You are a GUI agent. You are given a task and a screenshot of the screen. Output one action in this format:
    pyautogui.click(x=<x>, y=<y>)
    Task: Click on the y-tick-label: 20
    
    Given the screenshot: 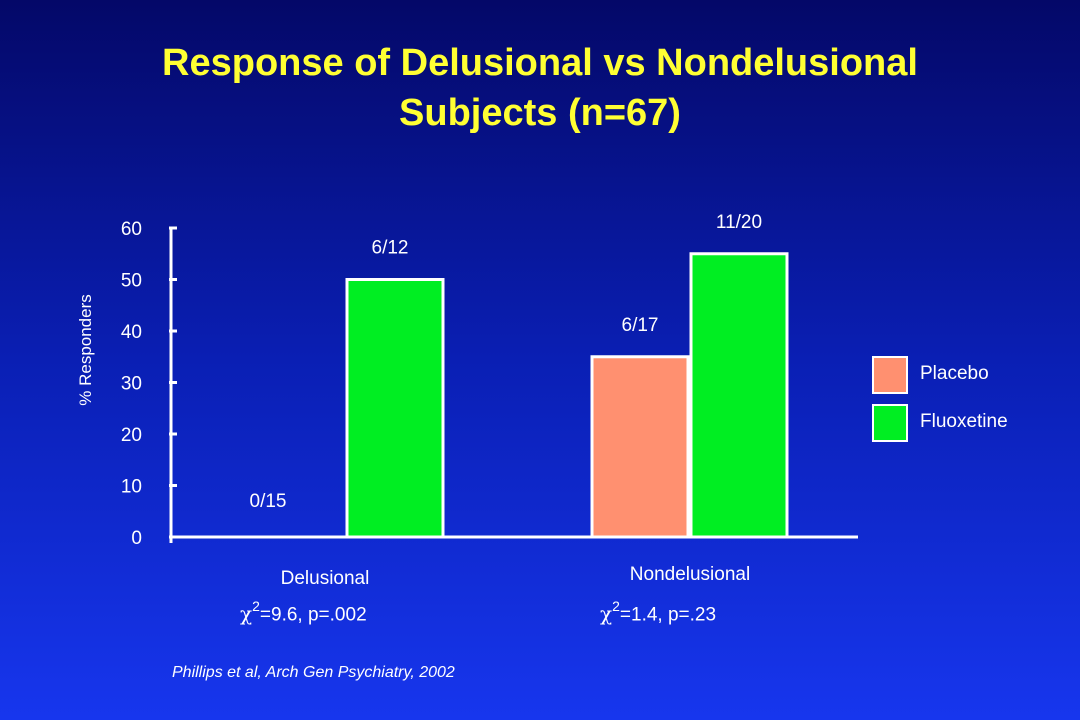 What is the action you would take?
    pyautogui.click(x=131, y=435)
    